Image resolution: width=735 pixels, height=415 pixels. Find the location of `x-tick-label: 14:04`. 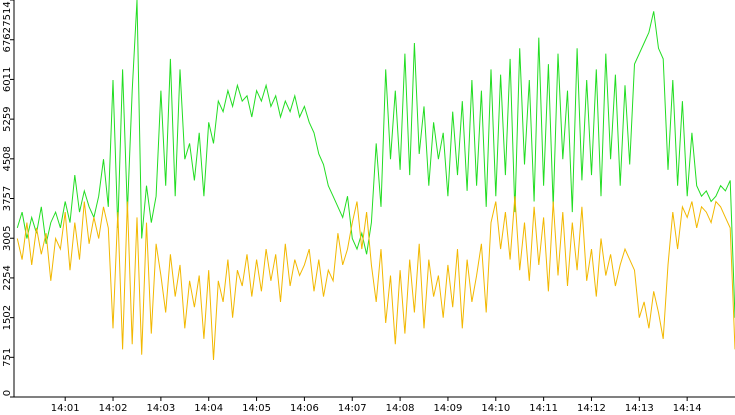

x-tick-label: 14:04 is located at coordinates (208, 408).